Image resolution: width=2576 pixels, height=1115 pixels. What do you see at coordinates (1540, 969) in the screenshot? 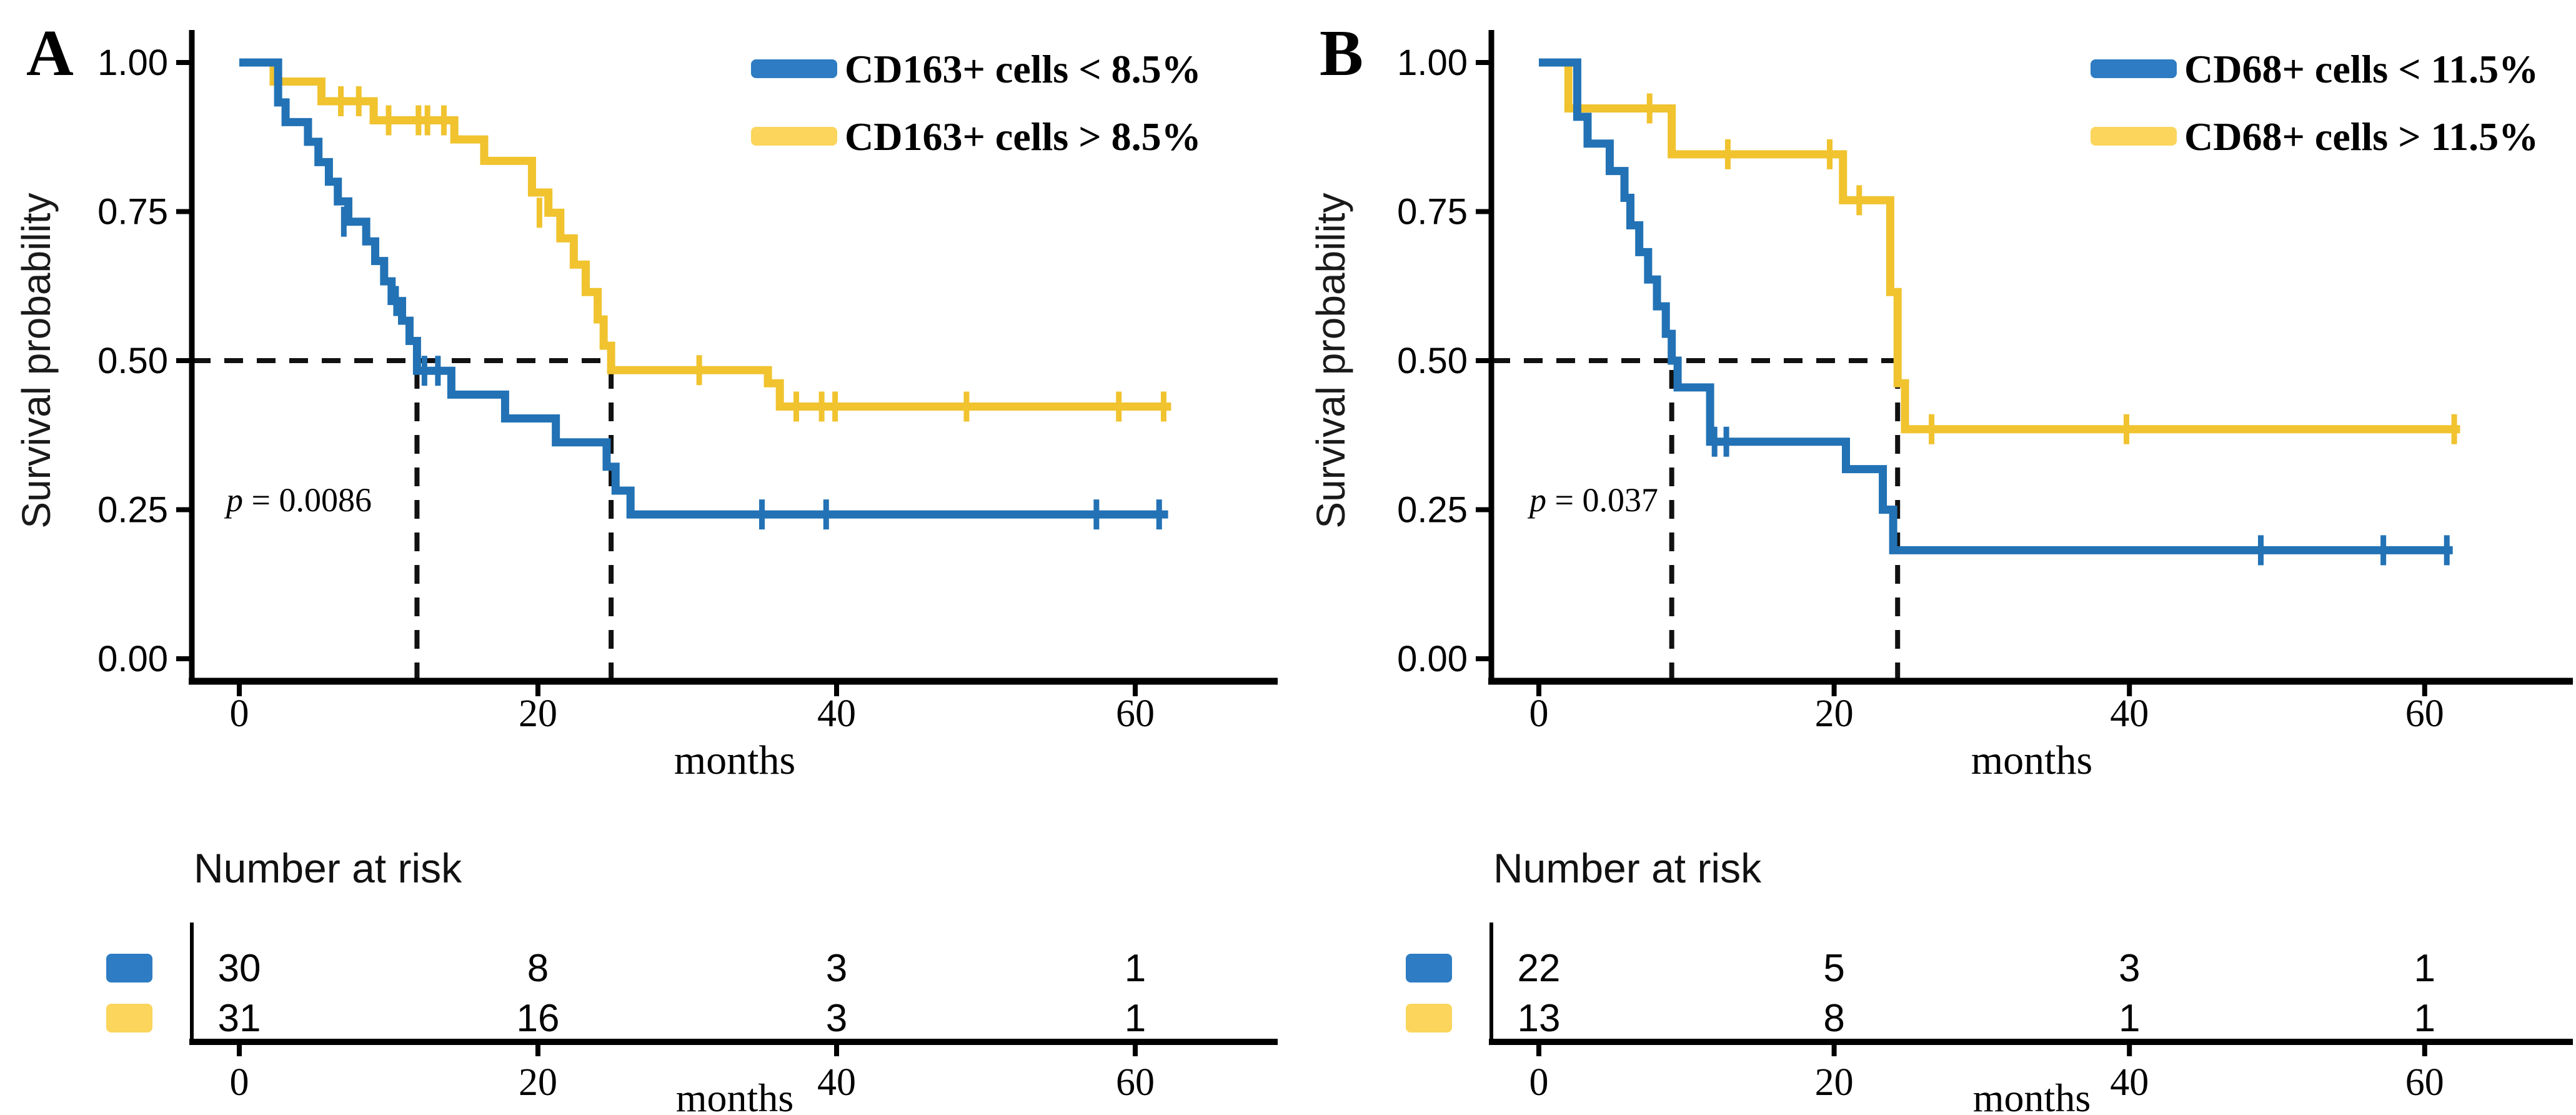
I see `risk-count-blue: 22` at bounding box center [1540, 969].